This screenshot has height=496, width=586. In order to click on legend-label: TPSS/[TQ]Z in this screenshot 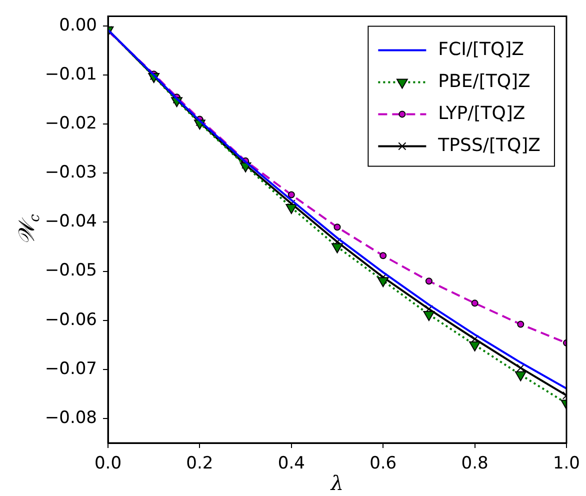, I will do `click(488, 145)`.